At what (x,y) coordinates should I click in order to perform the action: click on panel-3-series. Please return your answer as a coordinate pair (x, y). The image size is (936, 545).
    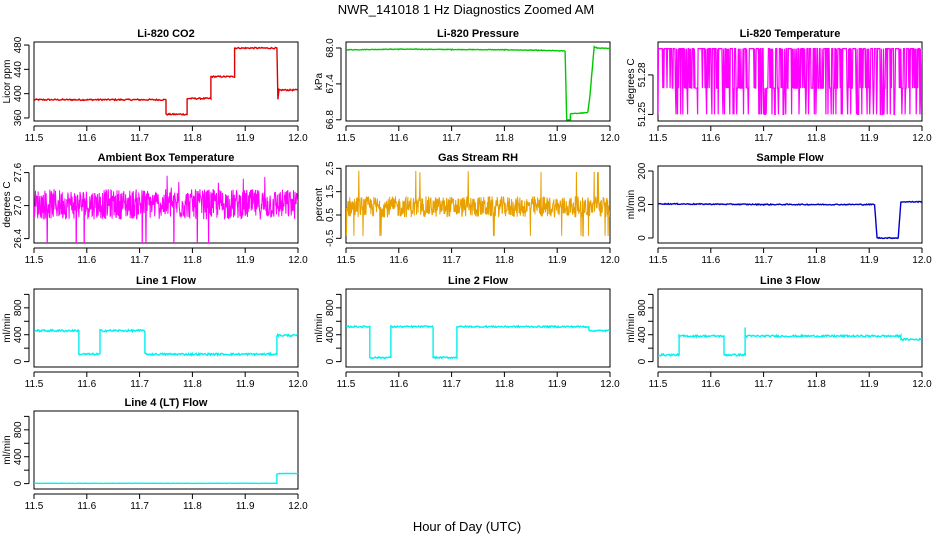
    Looking at the image, I should click on (790, 81).